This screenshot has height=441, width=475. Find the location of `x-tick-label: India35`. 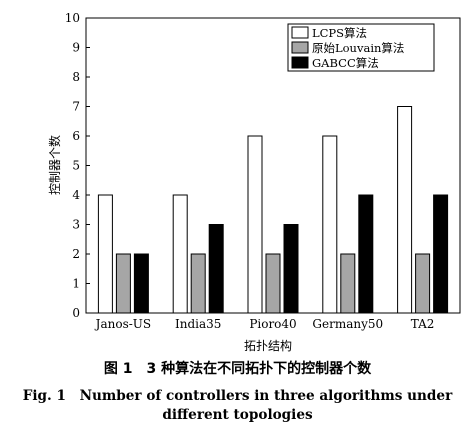

x-tick-label: India35 is located at coordinates (198, 324).